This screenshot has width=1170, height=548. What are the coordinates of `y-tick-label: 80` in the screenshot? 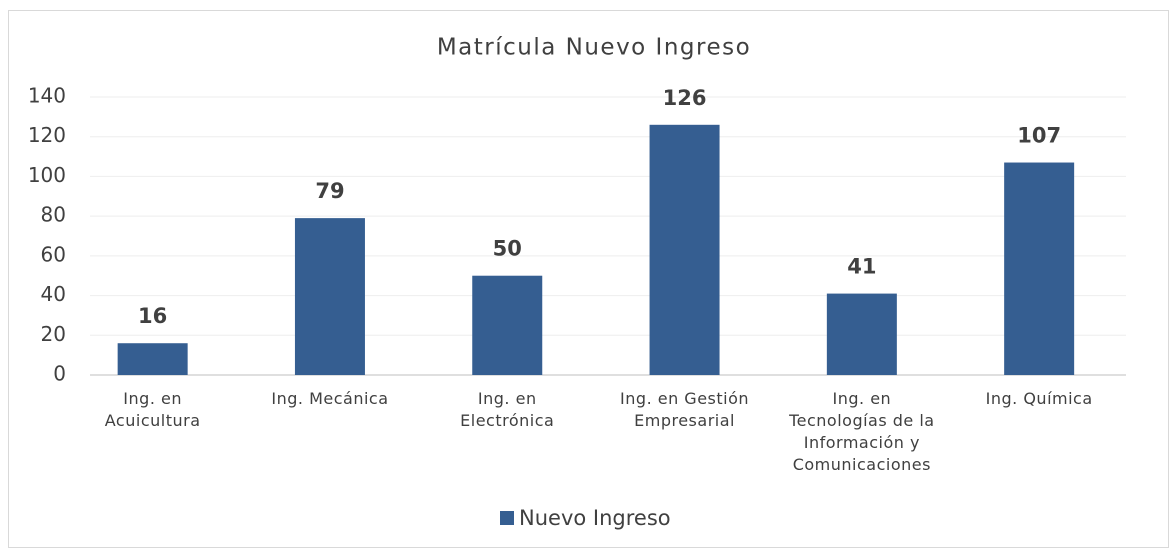 It's located at (53, 215).